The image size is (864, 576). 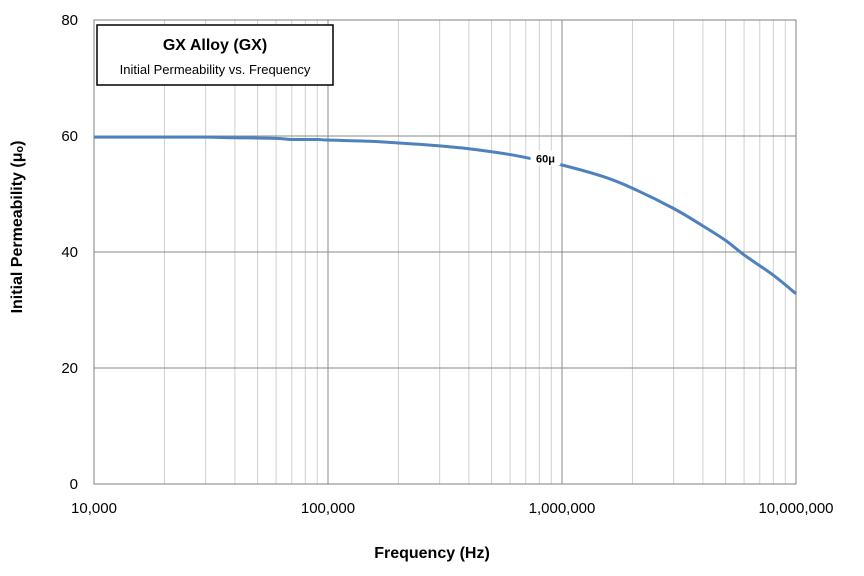 I want to click on y-tick-label: 20, so click(x=69, y=368).